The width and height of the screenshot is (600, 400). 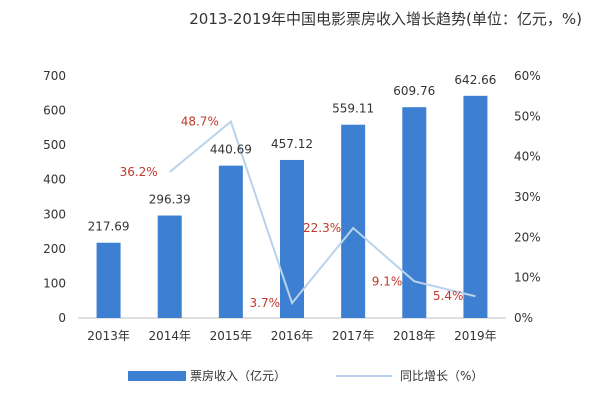 What do you see at coordinates (231, 336) in the screenshot?
I see `x-tick-label: 2015年` at bounding box center [231, 336].